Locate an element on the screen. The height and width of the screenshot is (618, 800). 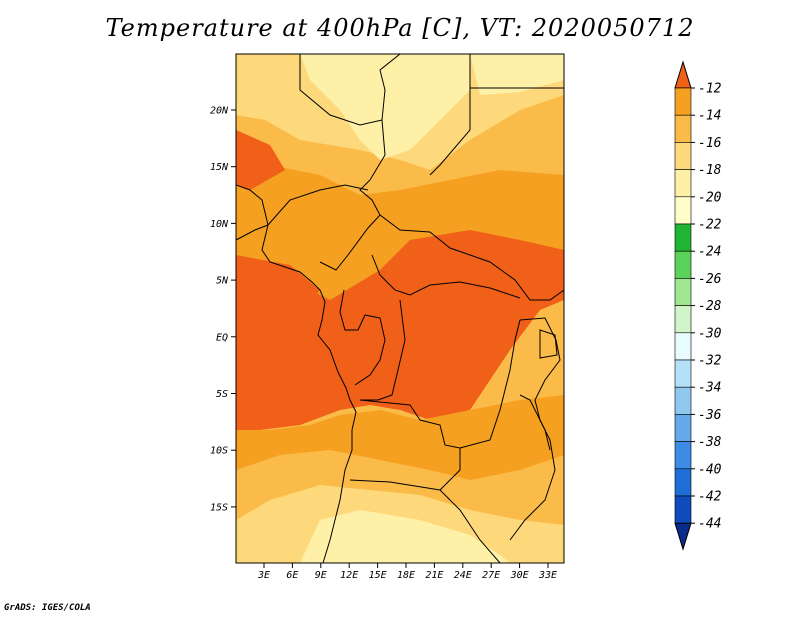
field-band-20-north is located at coordinates (385, 107).